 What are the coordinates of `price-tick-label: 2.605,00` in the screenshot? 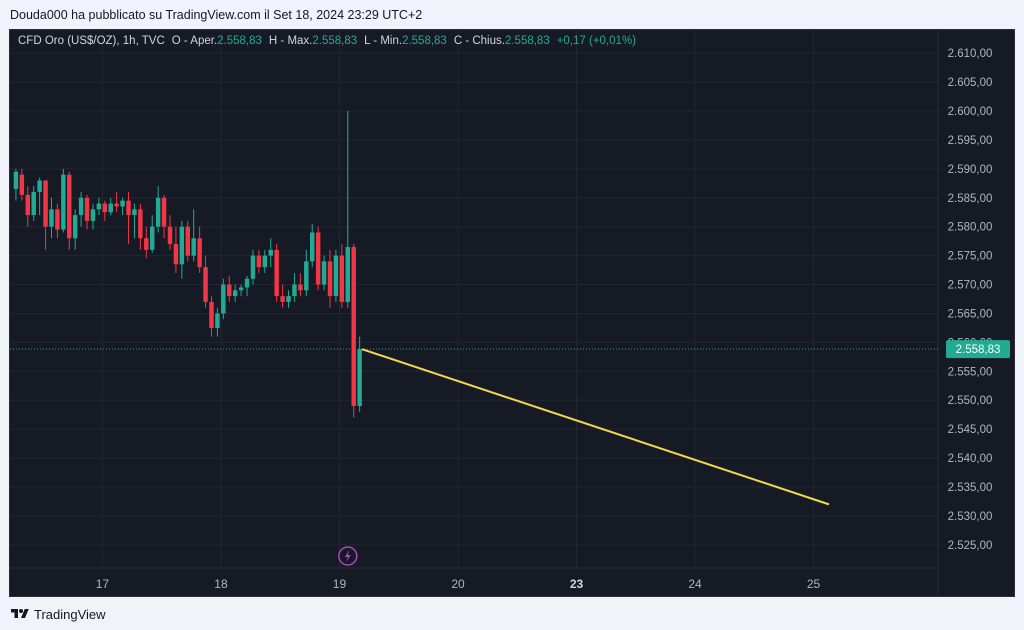 It's located at (970, 83).